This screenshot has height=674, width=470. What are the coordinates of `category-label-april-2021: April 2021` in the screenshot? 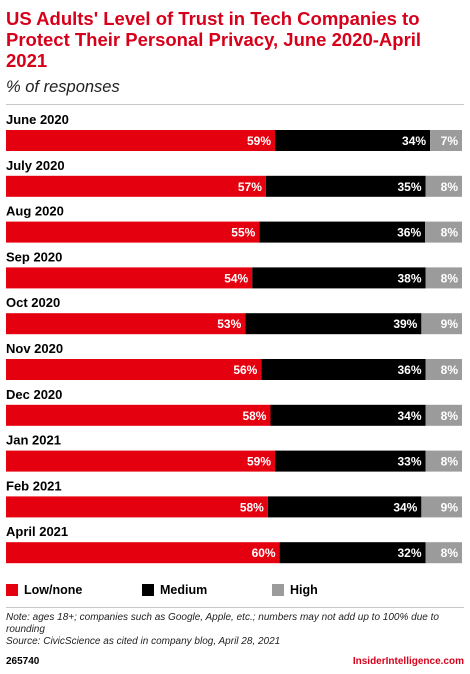 It's located at (37, 531).